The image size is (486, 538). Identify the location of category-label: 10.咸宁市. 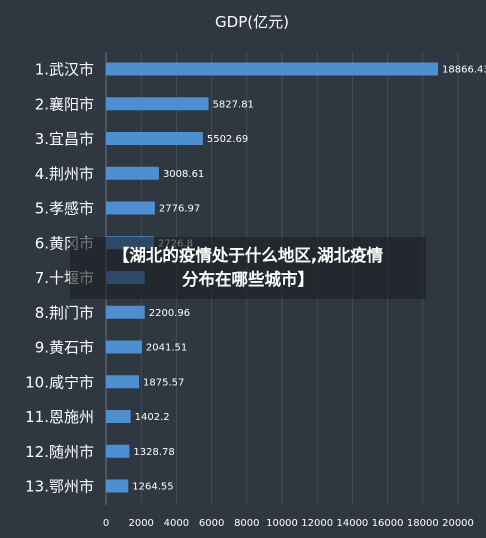
(59, 382).